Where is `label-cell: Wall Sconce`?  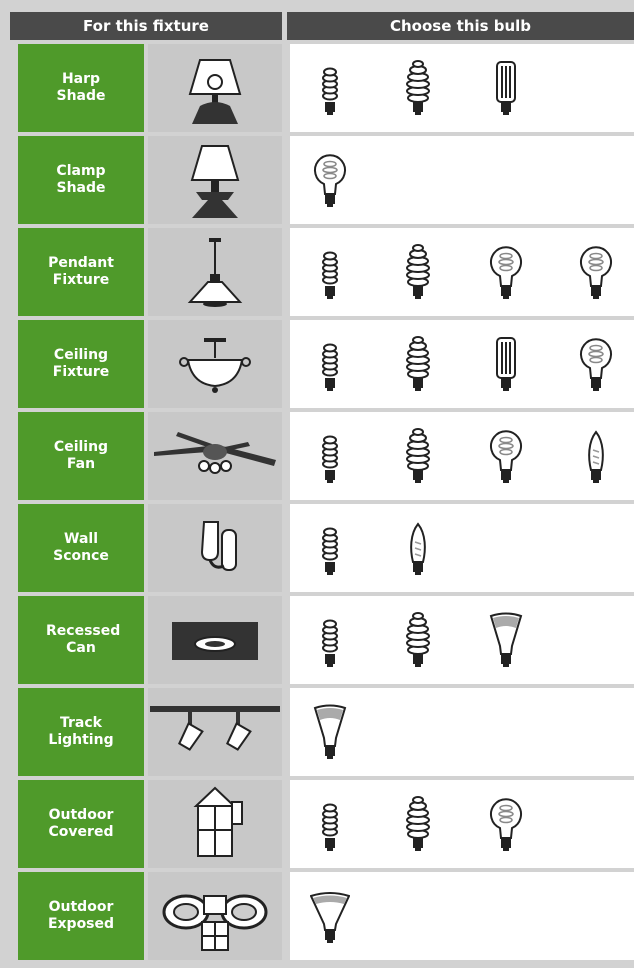 label-cell: Wall Sconce is located at coordinates (81, 548).